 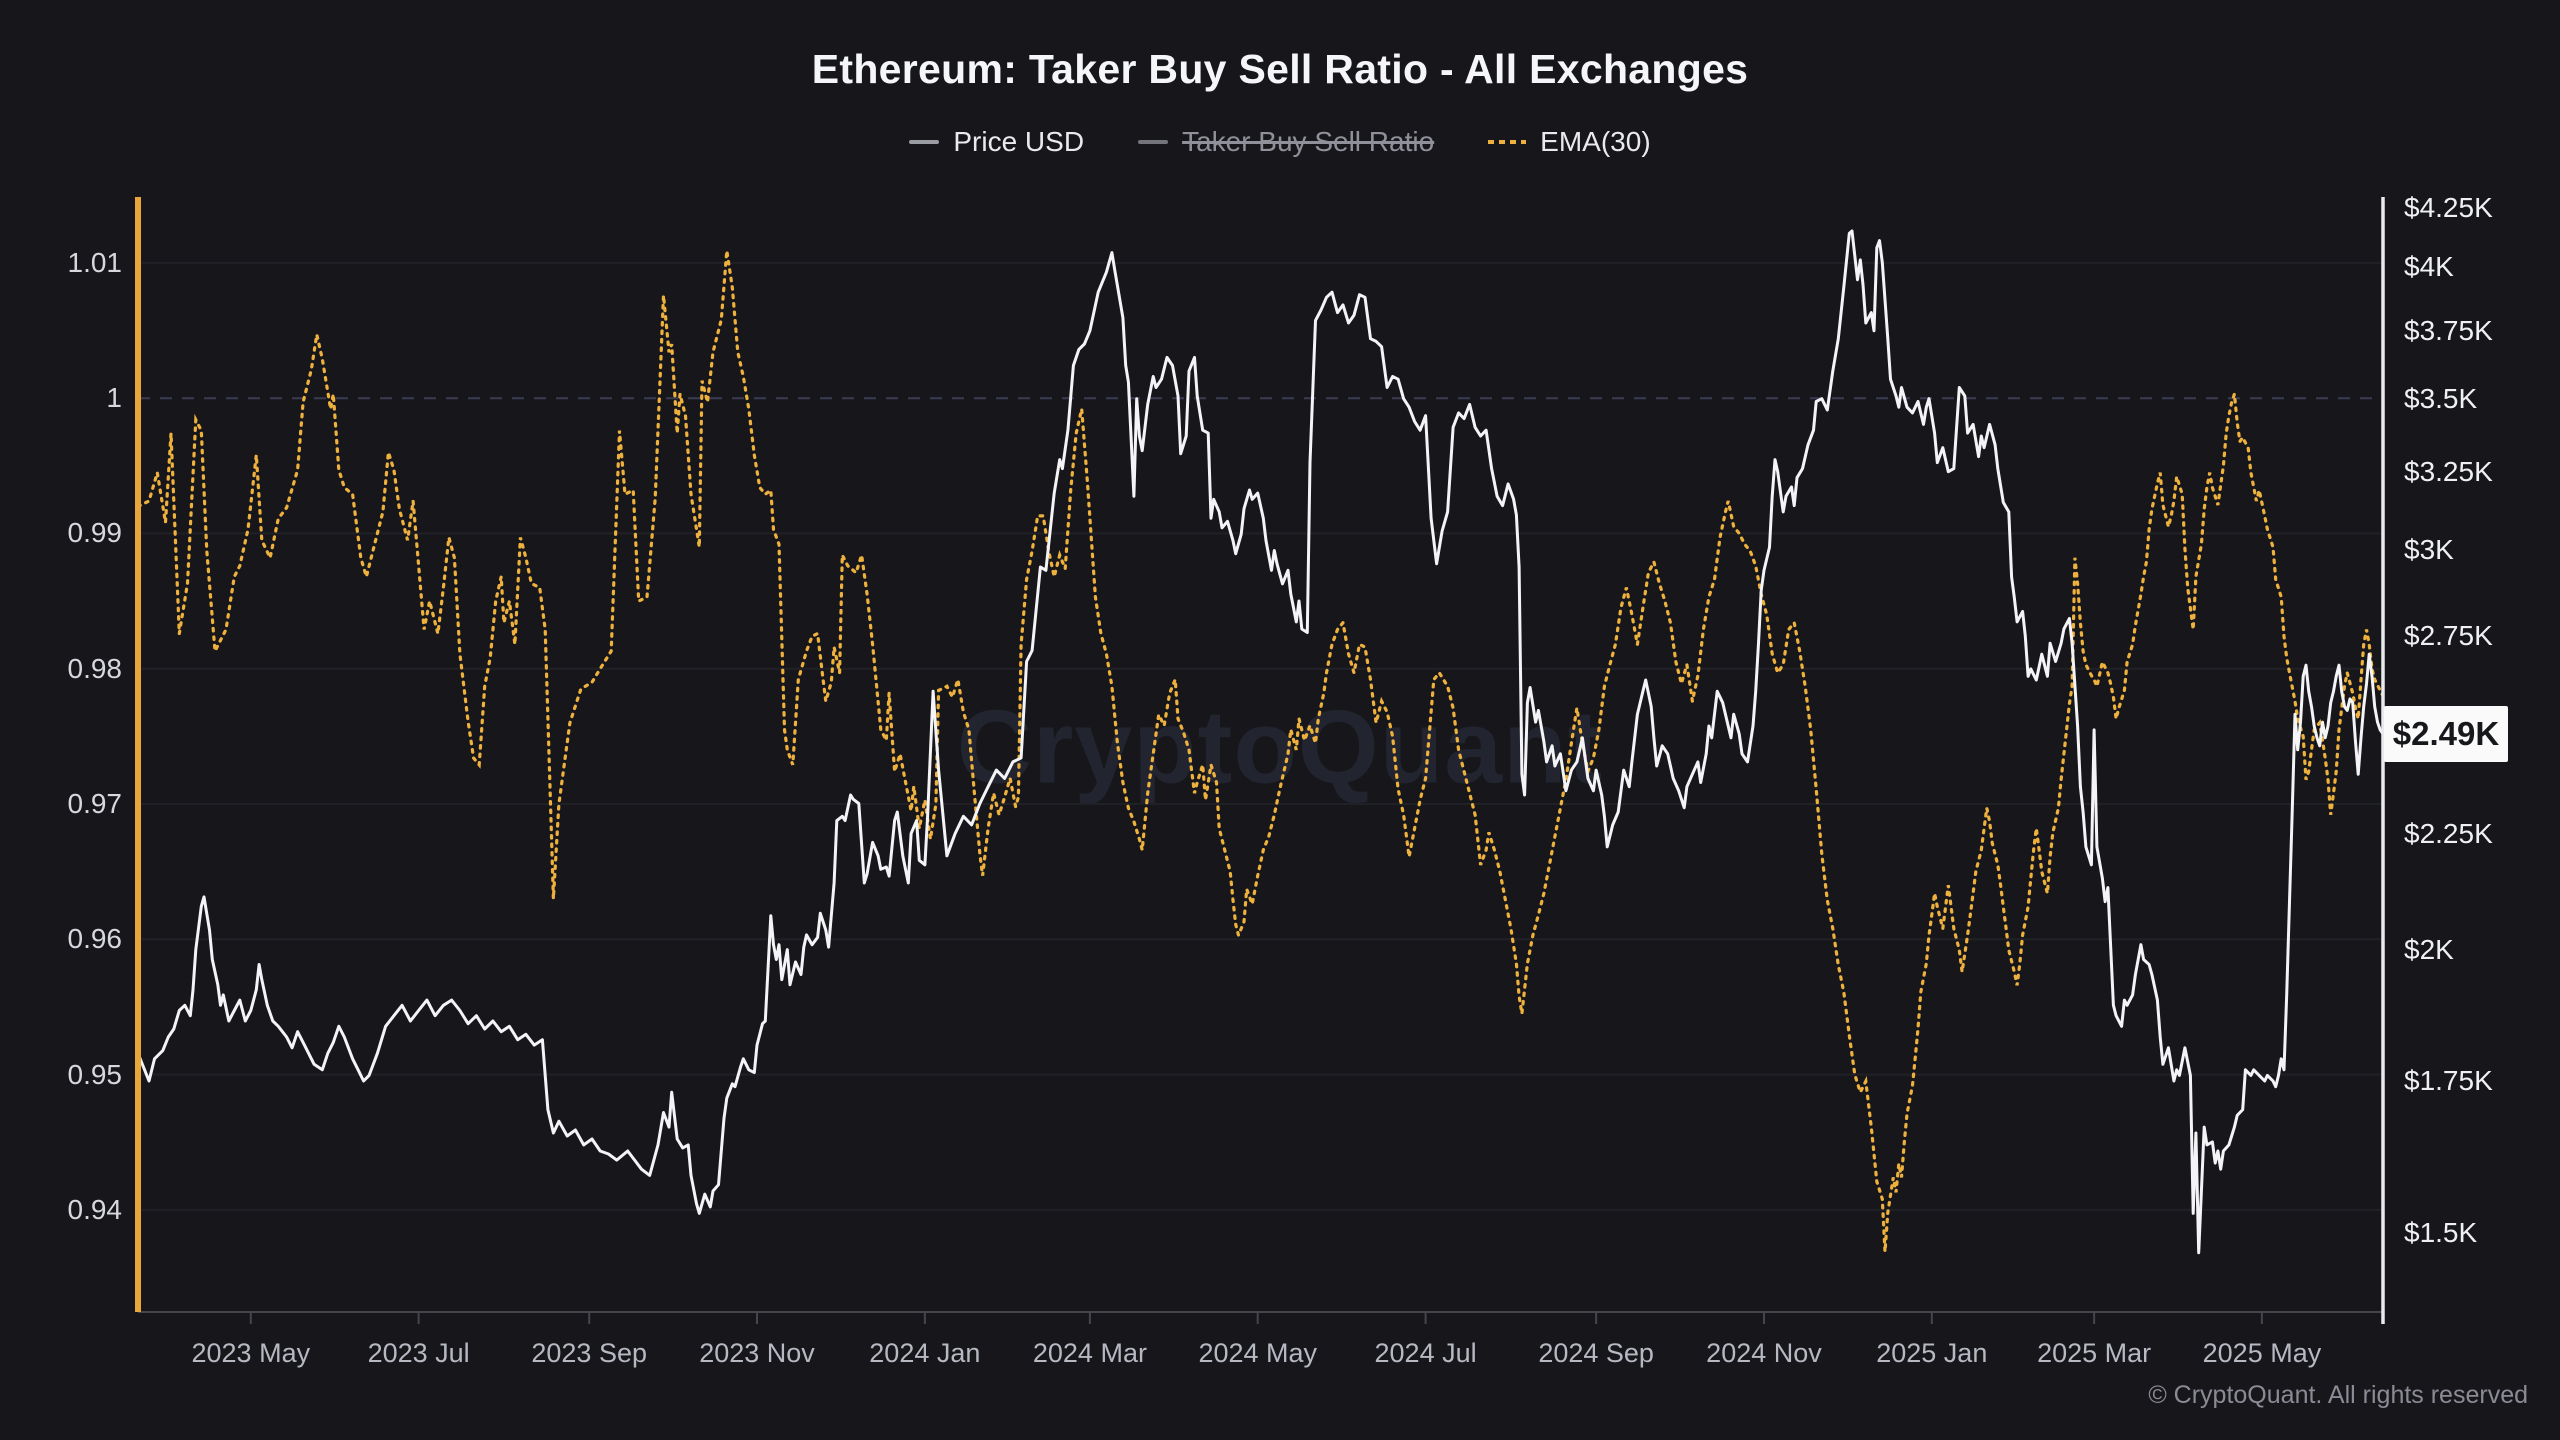 What do you see at coordinates (2448, 833) in the screenshot?
I see `right-axis-tick-label: $2.25K` at bounding box center [2448, 833].